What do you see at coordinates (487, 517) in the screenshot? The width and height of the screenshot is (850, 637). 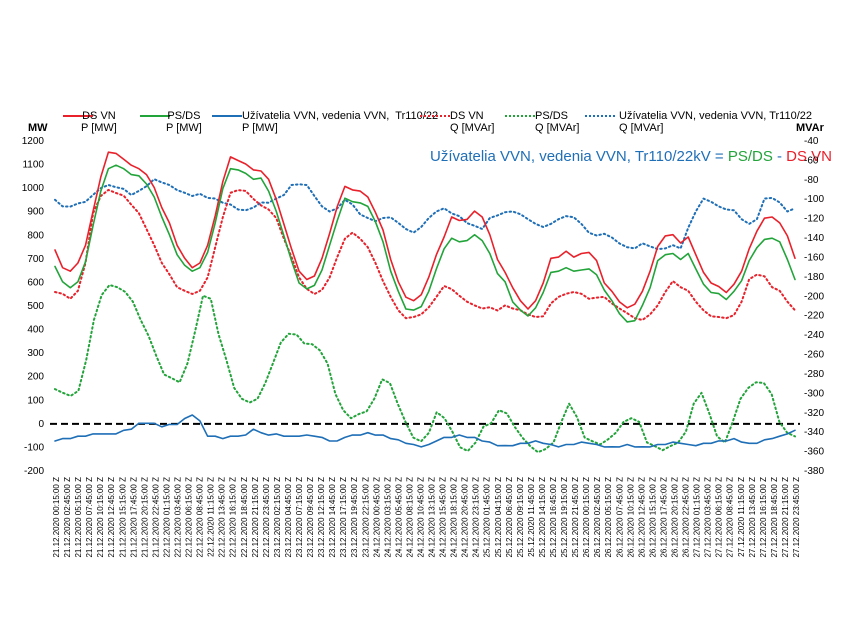 I see `x-tick-label: 25.12.2020 01:45:00 Z` at bounding box center [487, 517].